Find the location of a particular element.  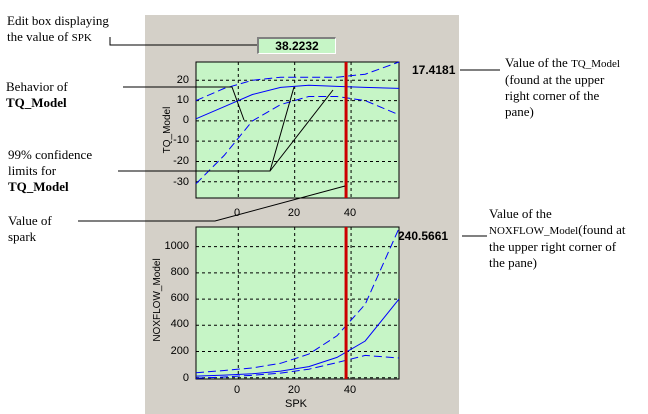

tq-value-label: 17.4181 is located at coordinates (434, 70).